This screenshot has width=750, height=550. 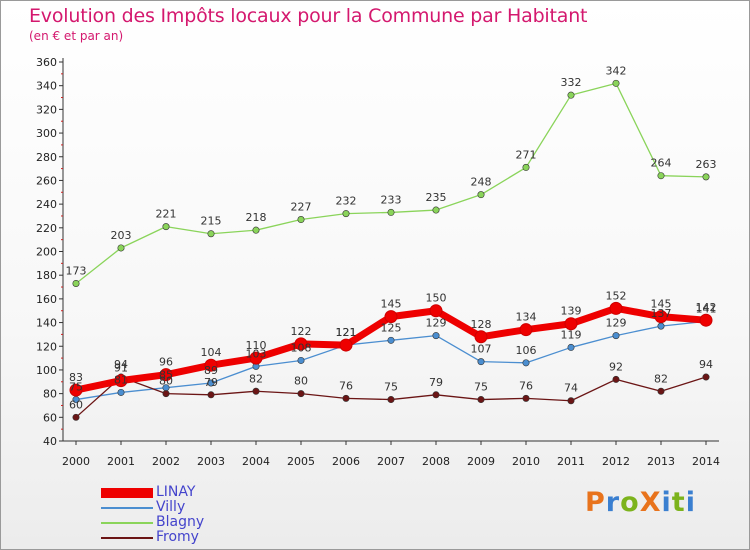 I want to click on x-tick-label: 2010, so click(x=526, y=461).